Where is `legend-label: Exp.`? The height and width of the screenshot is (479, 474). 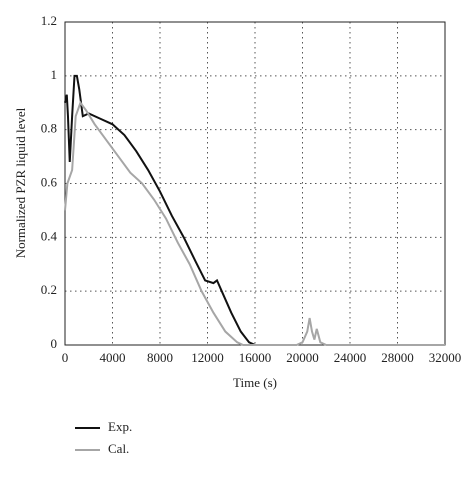 legend-label: Exp. is located at coordinates (120, 426).